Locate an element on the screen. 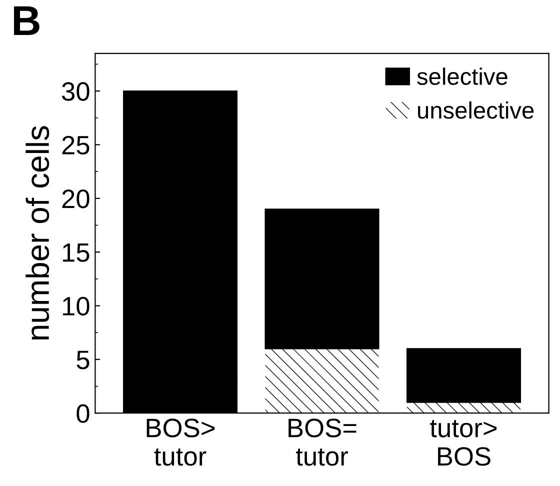  y-tick-label: 0 is located at coordinates (83, 413).